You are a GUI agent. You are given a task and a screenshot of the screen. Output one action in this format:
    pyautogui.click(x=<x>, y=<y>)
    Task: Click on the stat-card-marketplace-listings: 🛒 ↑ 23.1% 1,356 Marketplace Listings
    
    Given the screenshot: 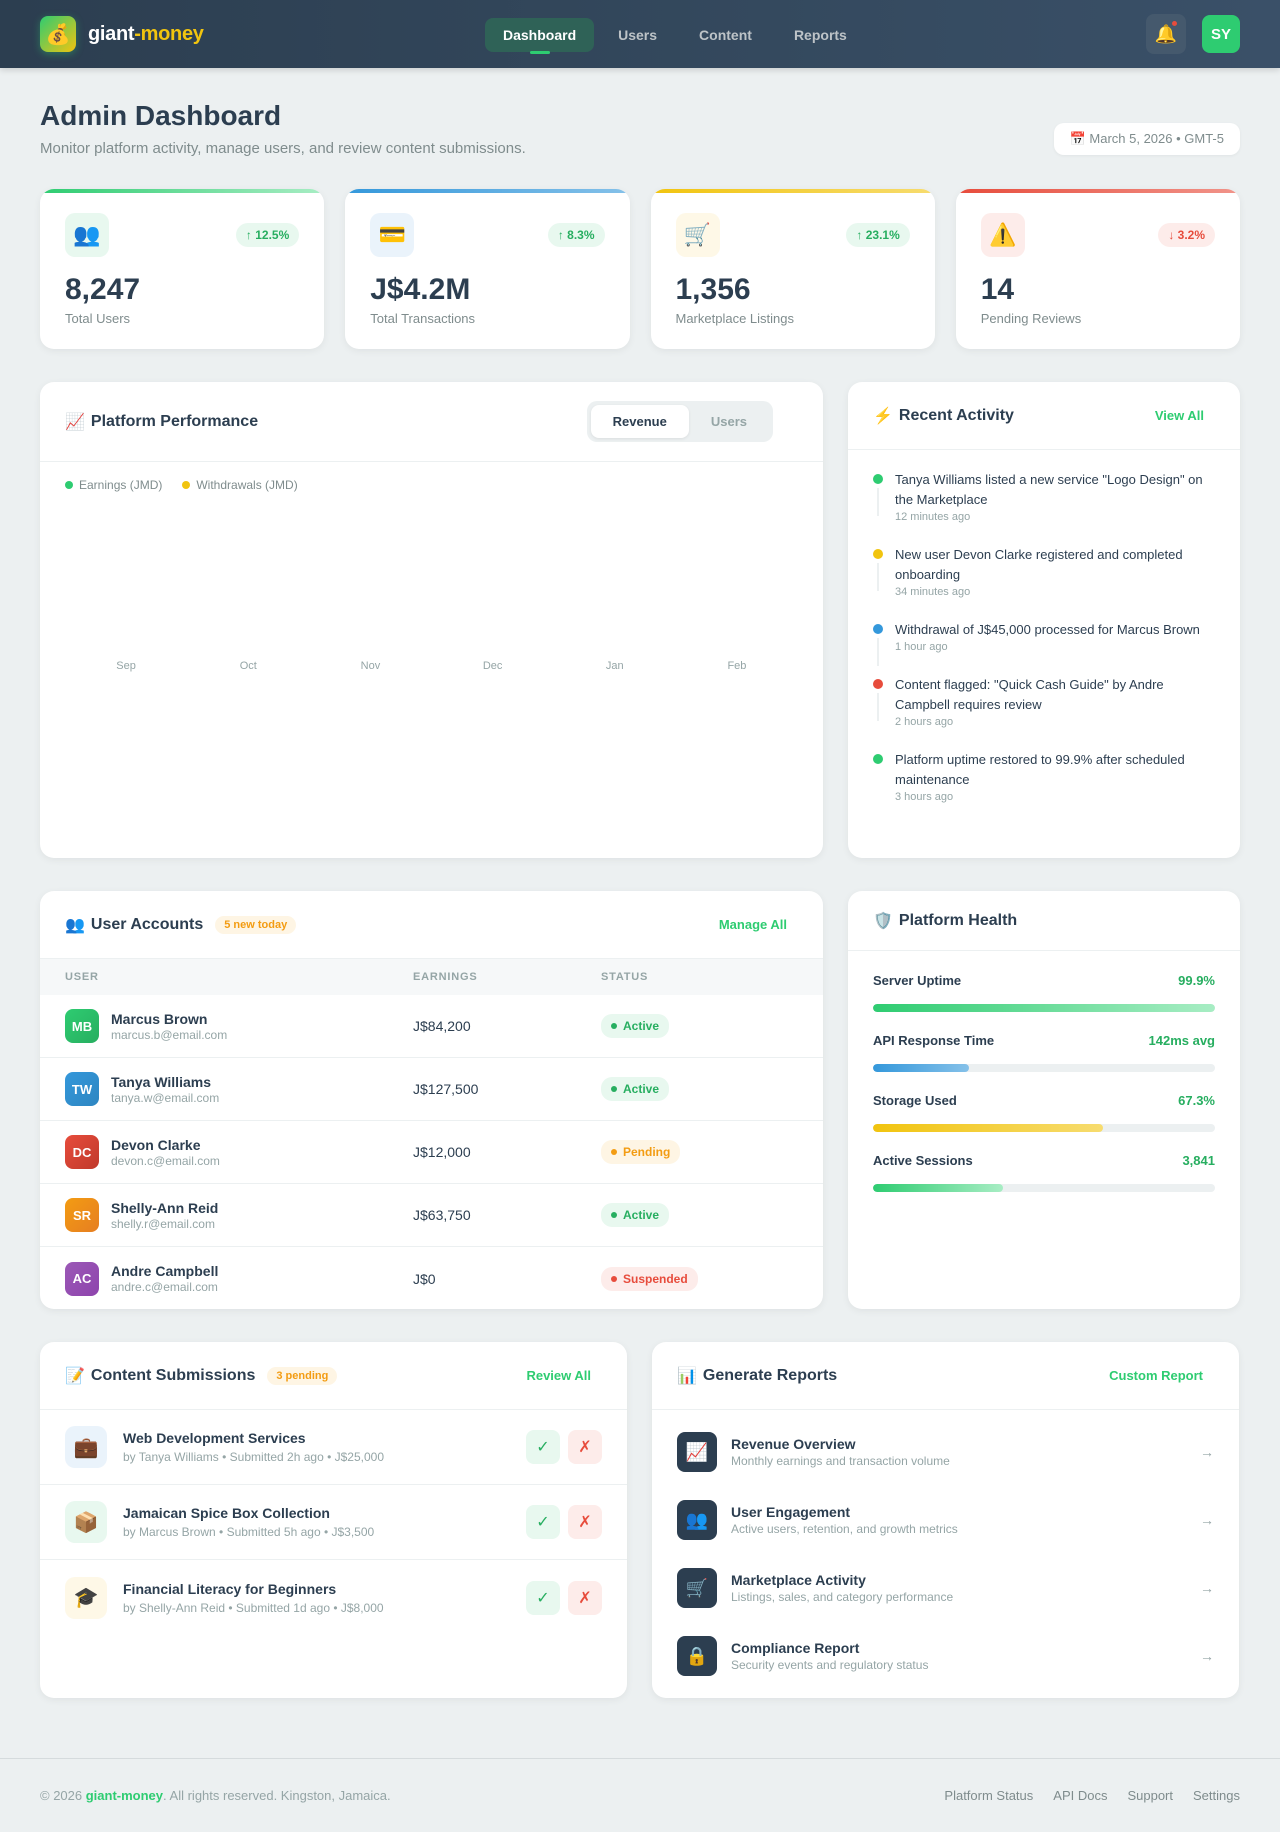 What is the action you would take?
    pyautogui.click(x=792, y=269)
    